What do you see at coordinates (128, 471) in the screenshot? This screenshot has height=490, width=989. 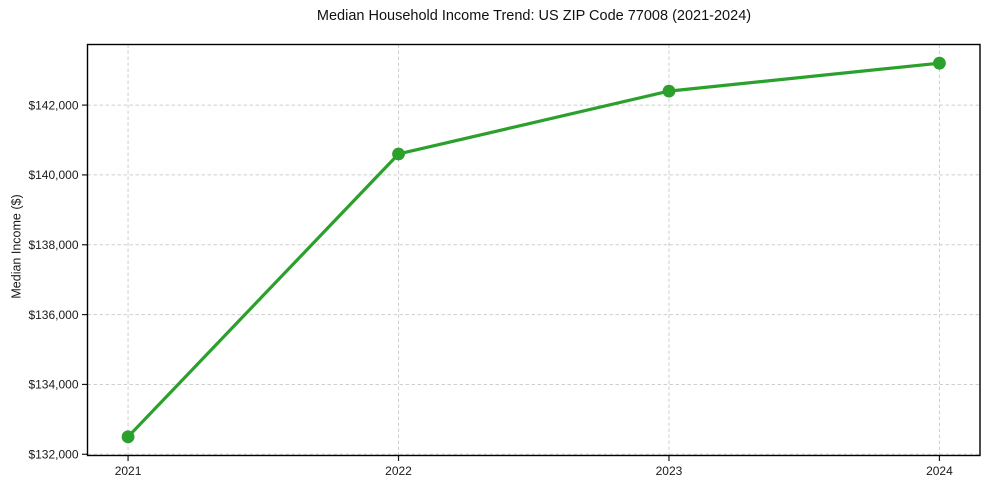 I see `x-tick-label: 2021` at bounding box center [128, 471].